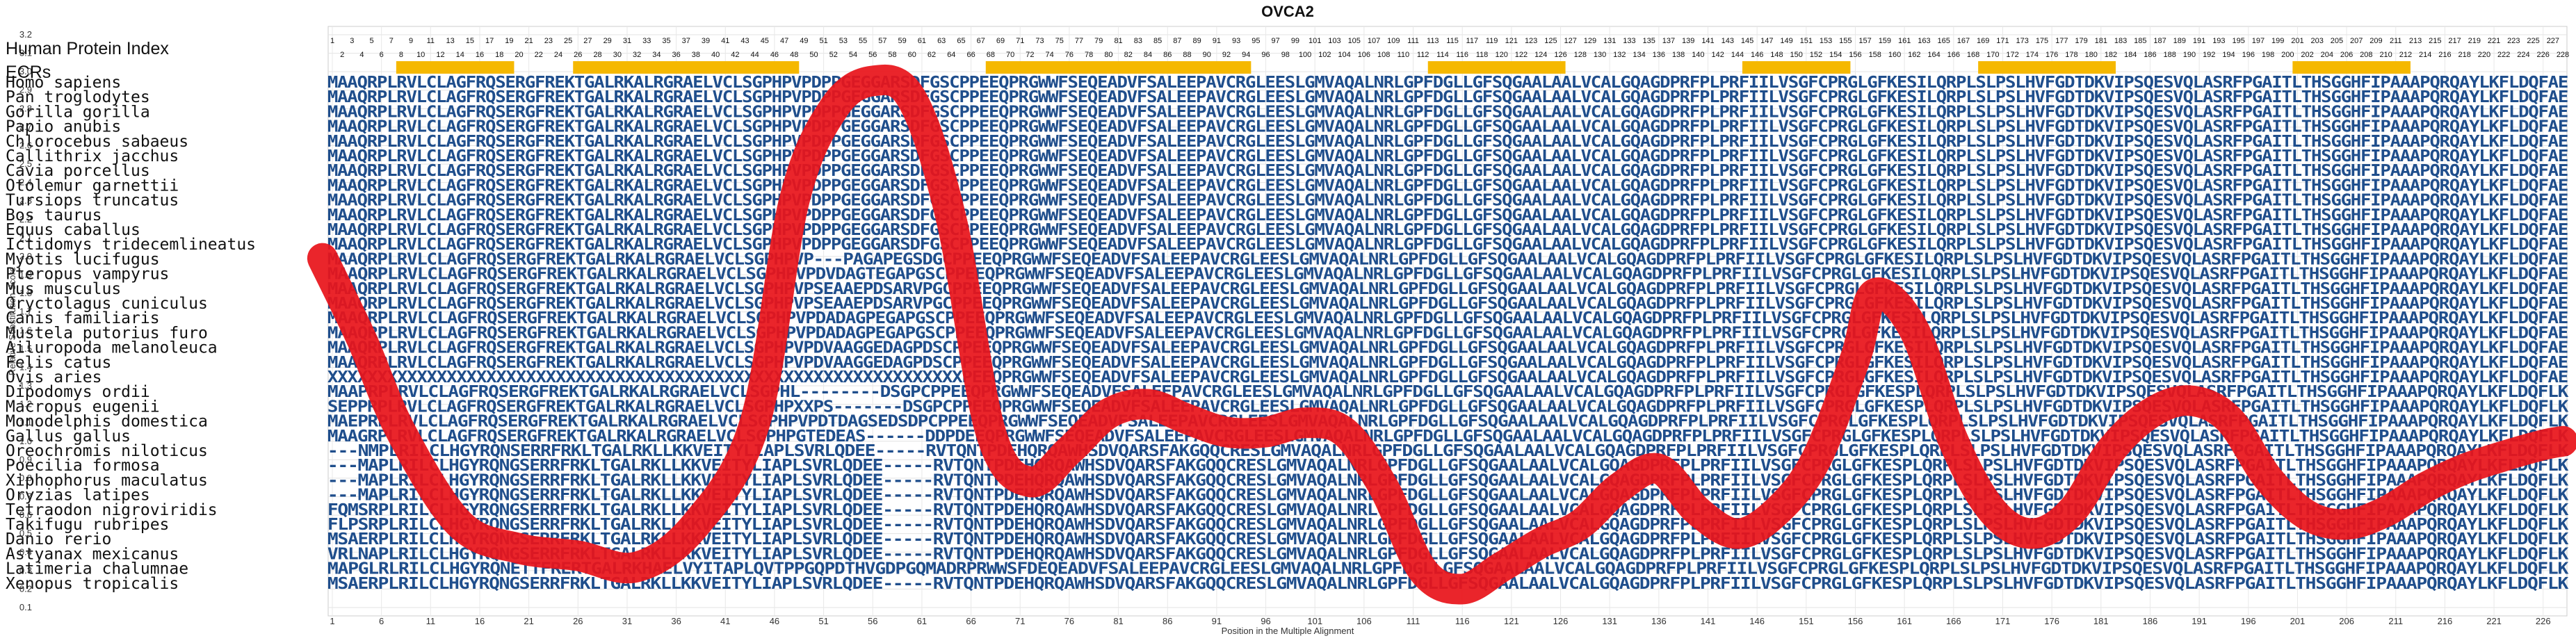  Describe the element at coordinates (450, 41) in the screenshot. I see `index-odd: 13` at that location.